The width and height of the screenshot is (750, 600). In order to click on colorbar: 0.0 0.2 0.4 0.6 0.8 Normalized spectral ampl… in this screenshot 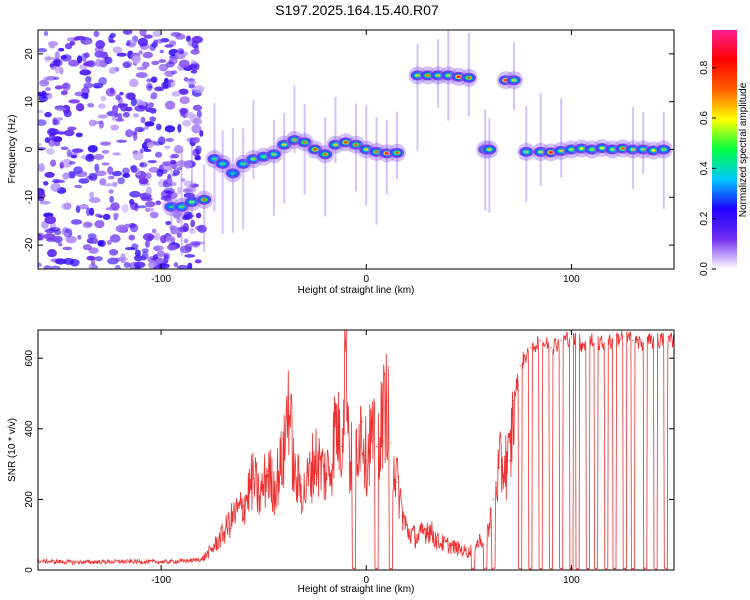, I will do `click(724, 153)`.